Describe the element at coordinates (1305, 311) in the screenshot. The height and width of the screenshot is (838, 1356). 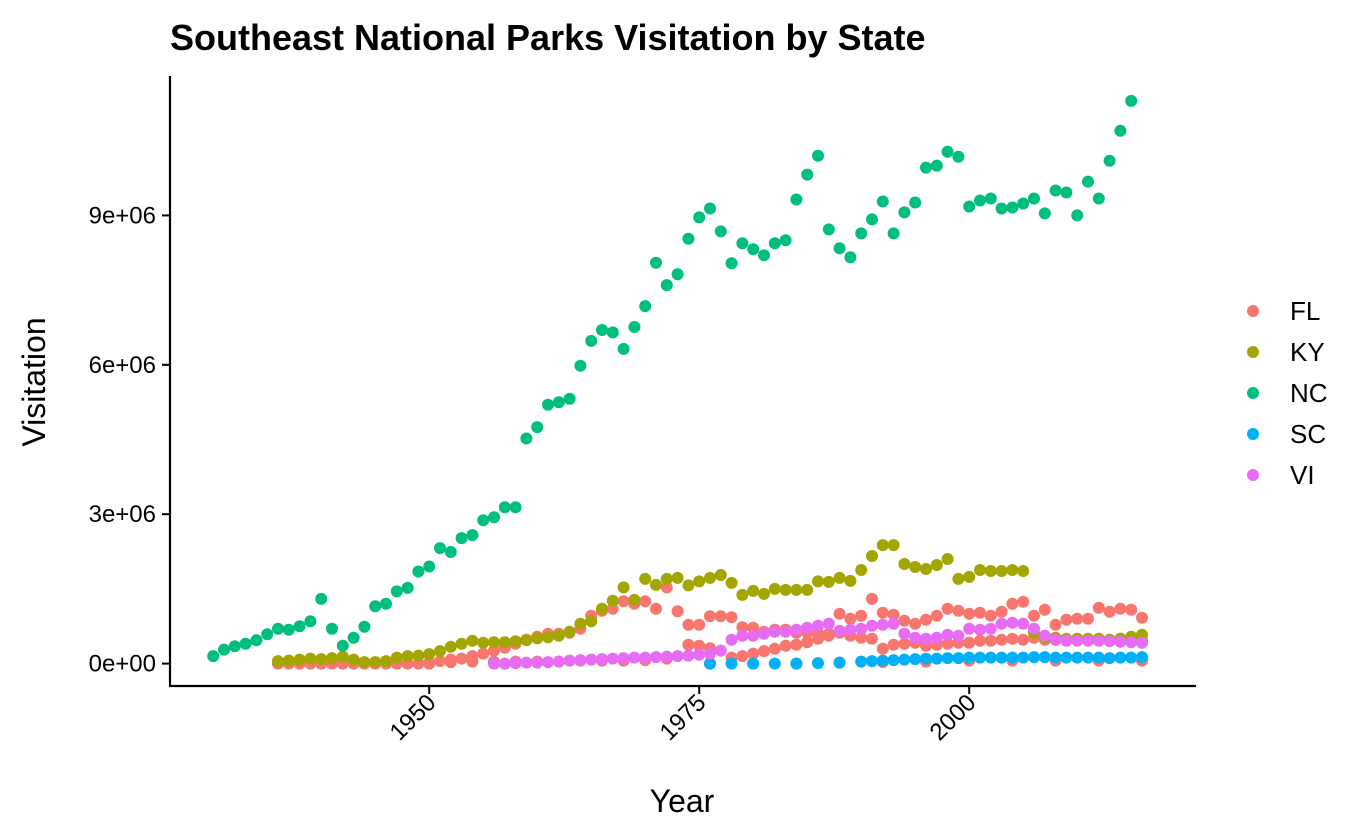
I see `legend-label-fl: FL` at that location.